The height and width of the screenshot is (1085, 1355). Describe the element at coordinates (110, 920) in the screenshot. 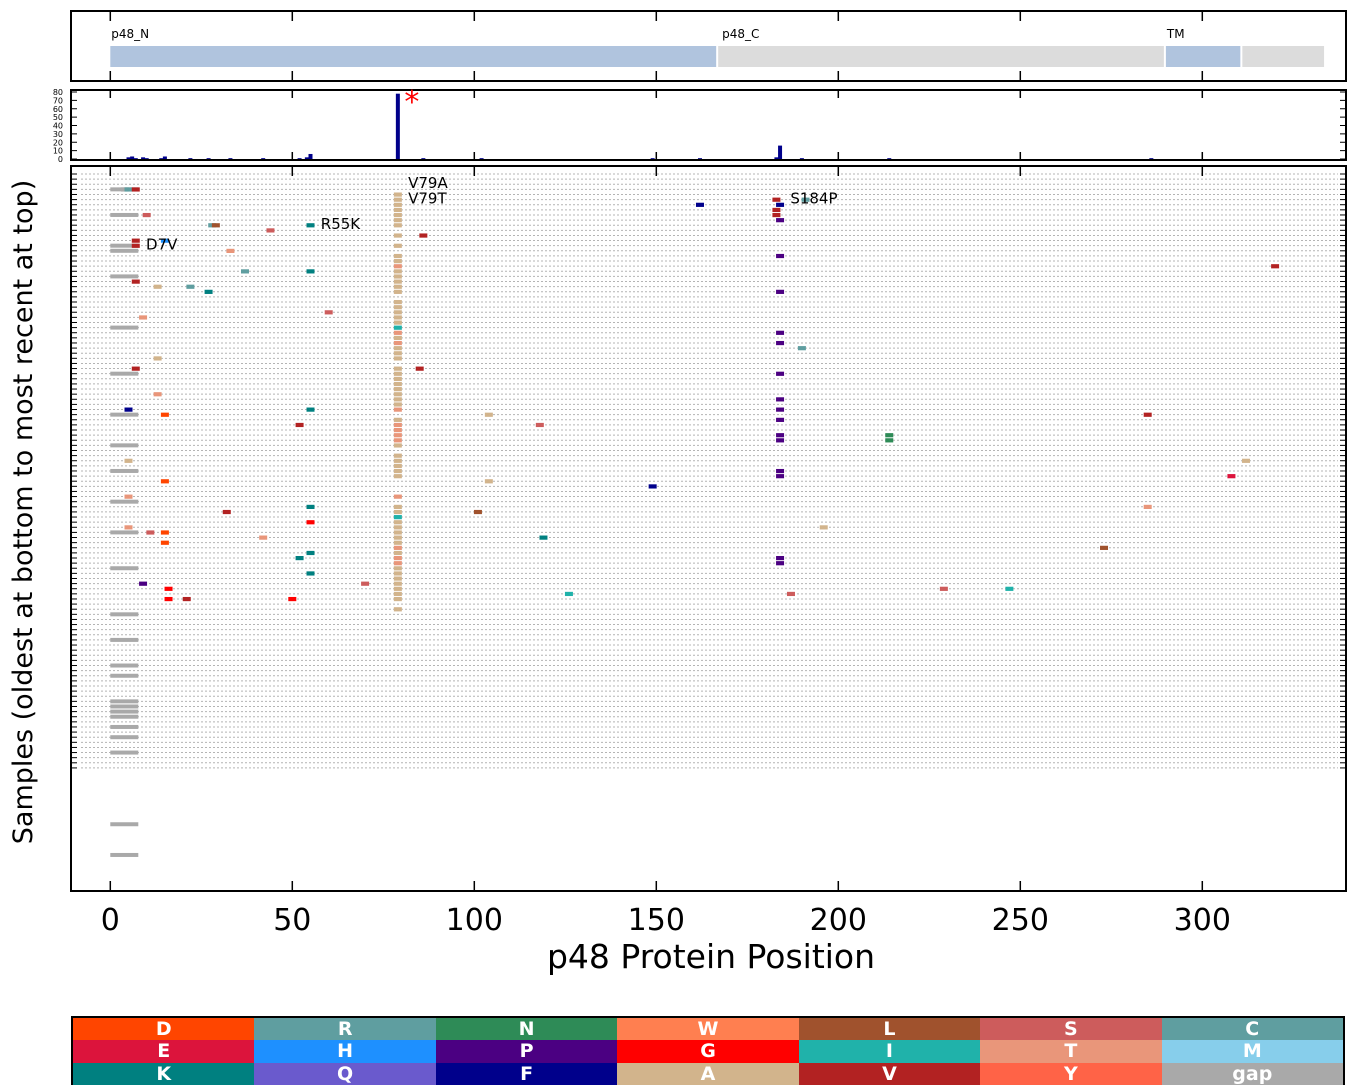

I see `x-tick-label: 0` at that location.